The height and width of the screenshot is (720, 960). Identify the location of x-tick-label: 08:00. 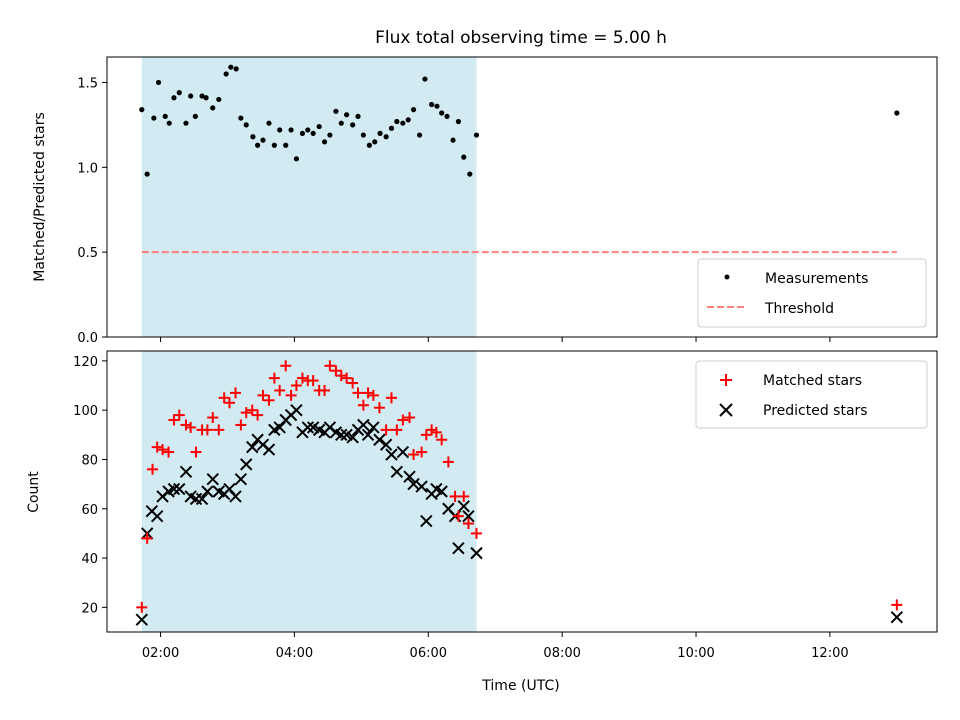
(561, 653).